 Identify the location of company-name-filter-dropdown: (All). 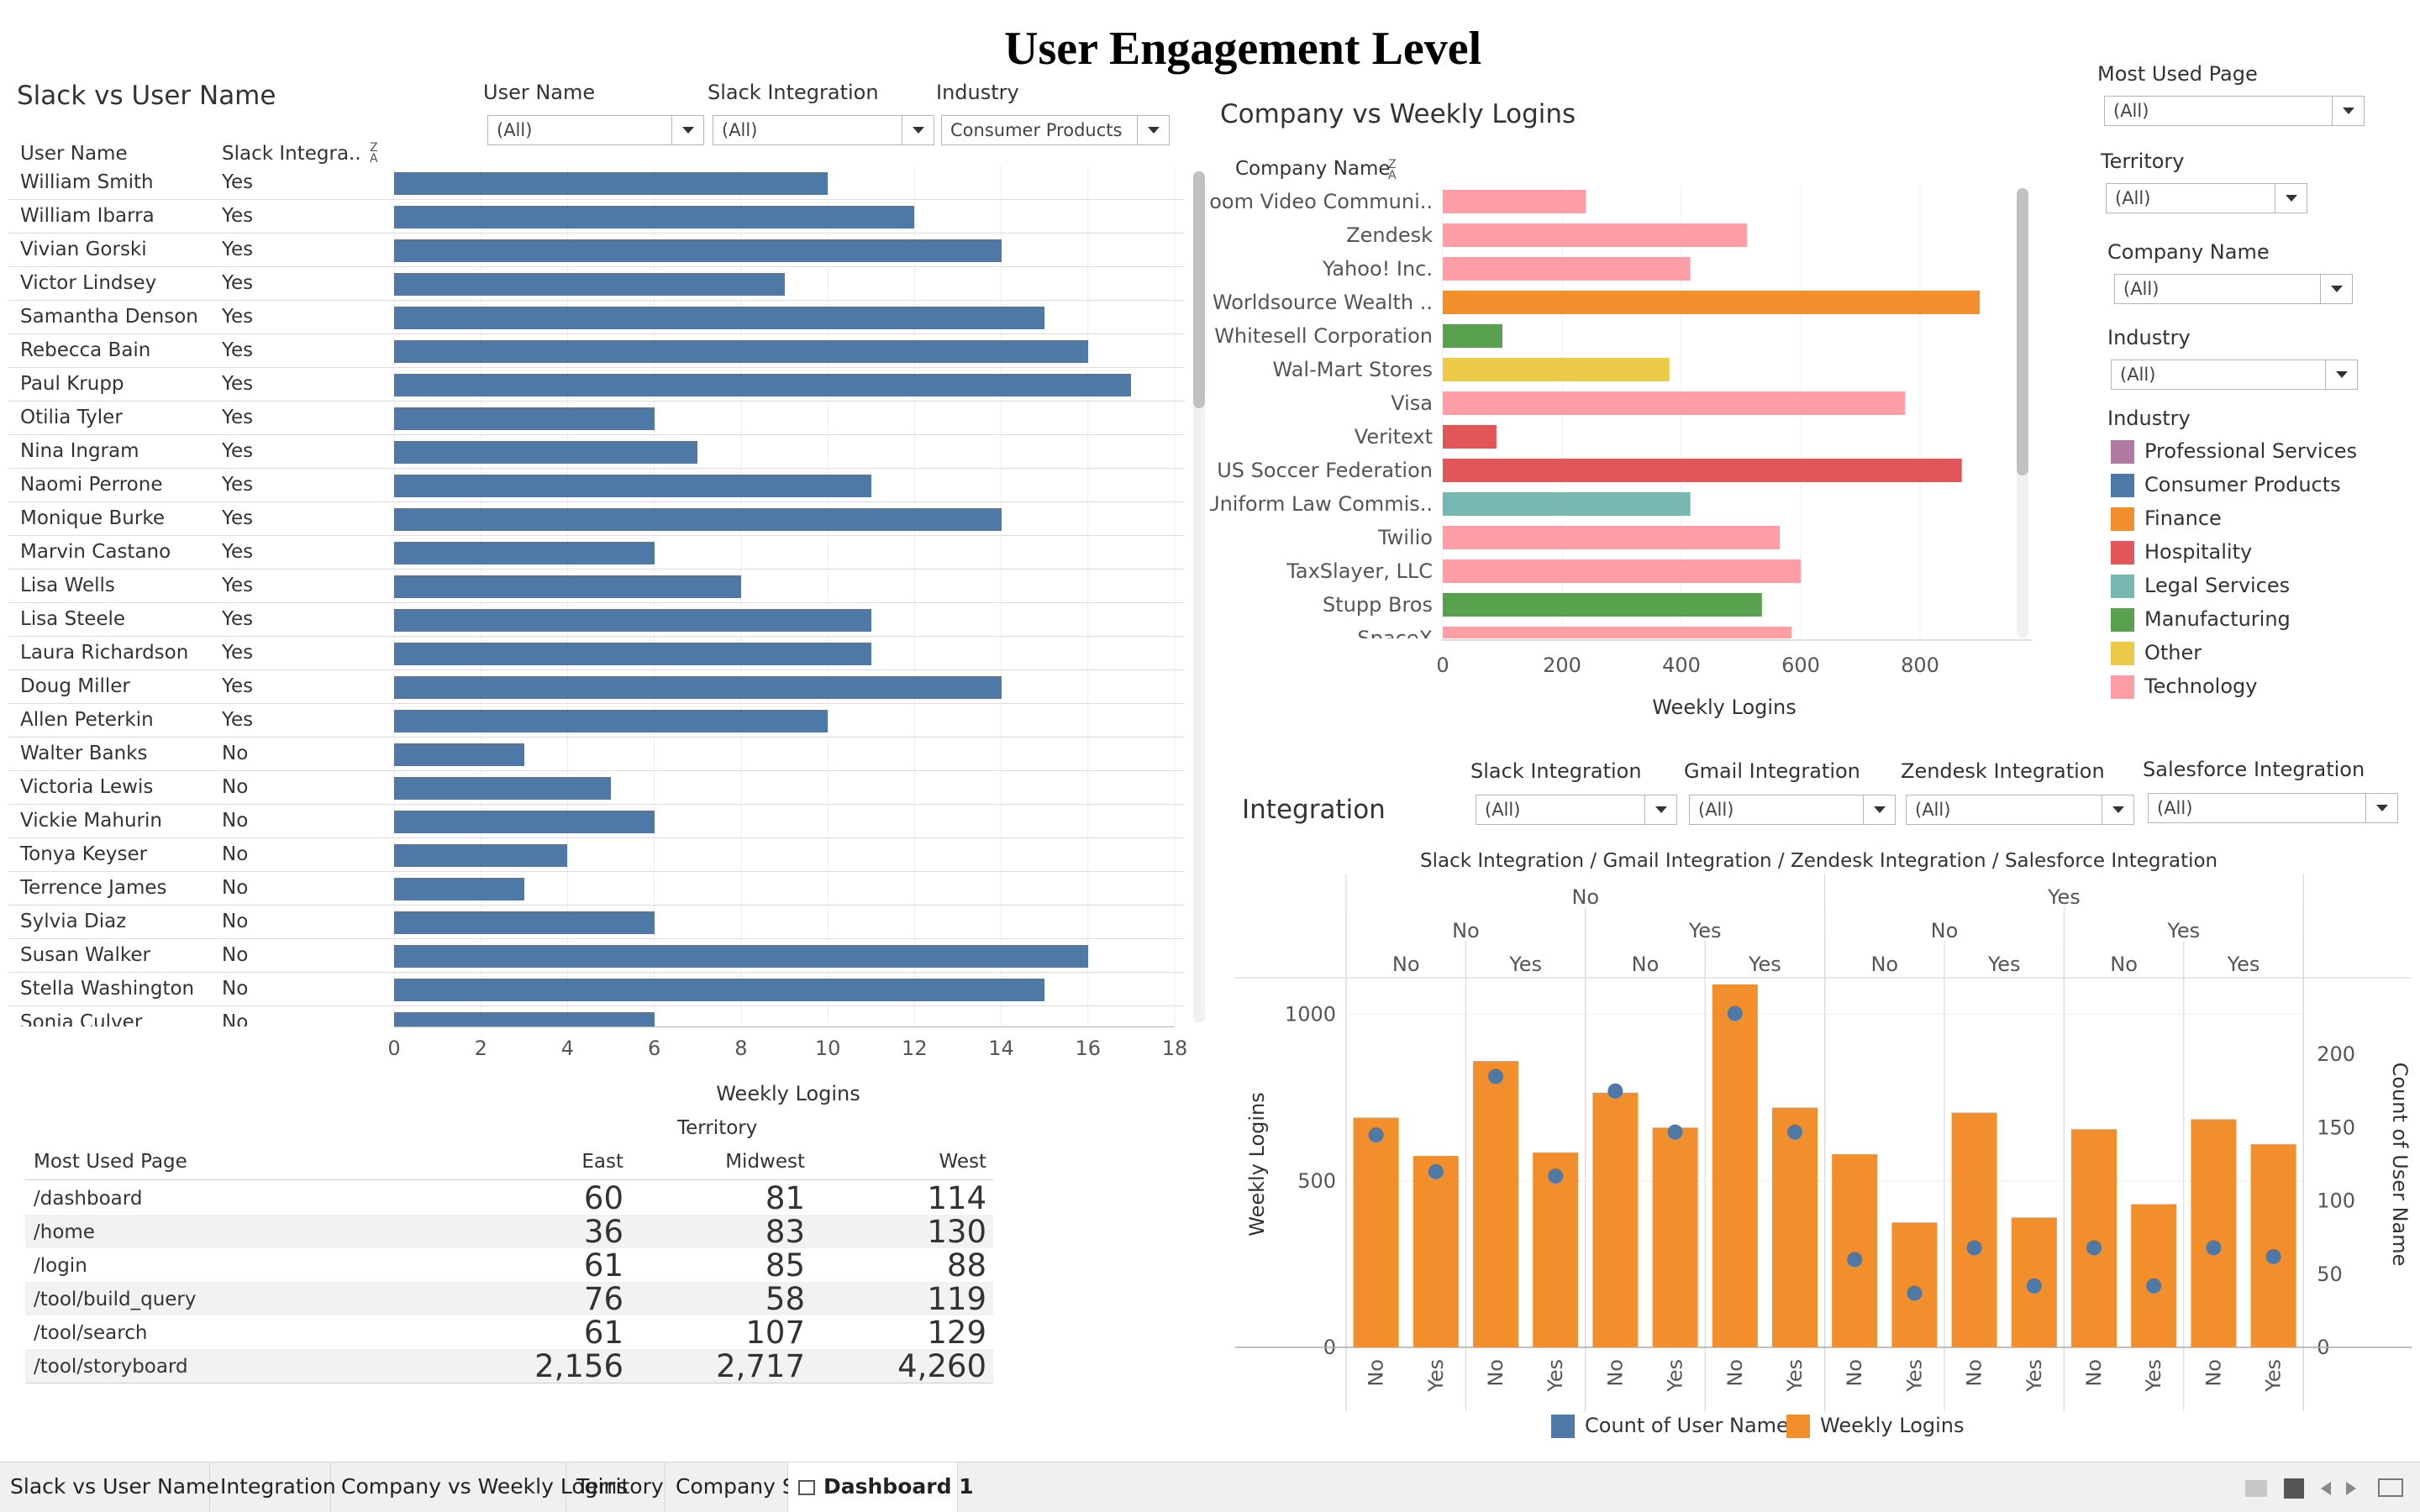
(2233, 289).